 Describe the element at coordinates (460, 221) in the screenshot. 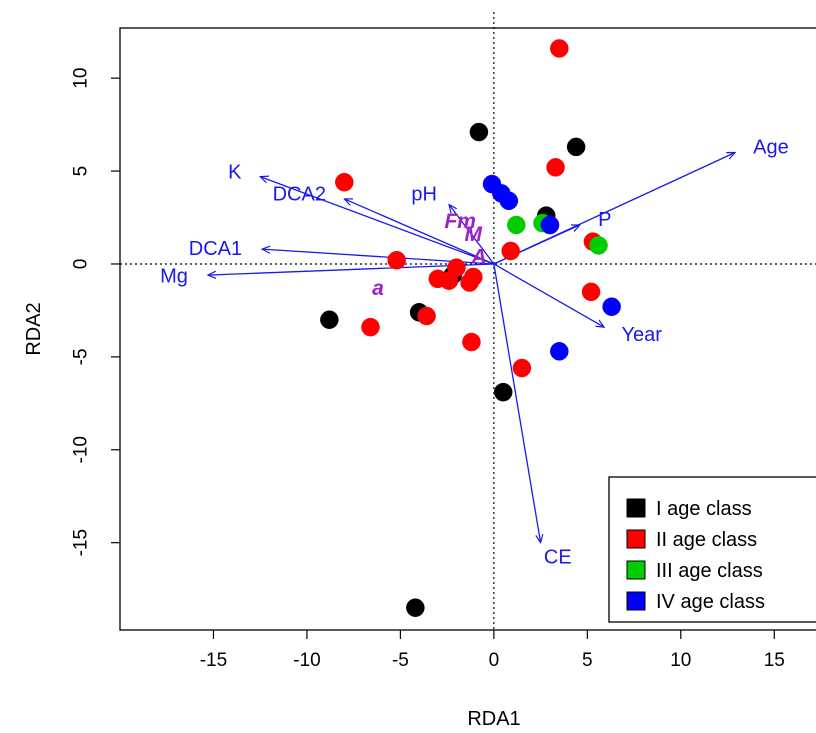

I see `species-label-0: Fm` at that location.